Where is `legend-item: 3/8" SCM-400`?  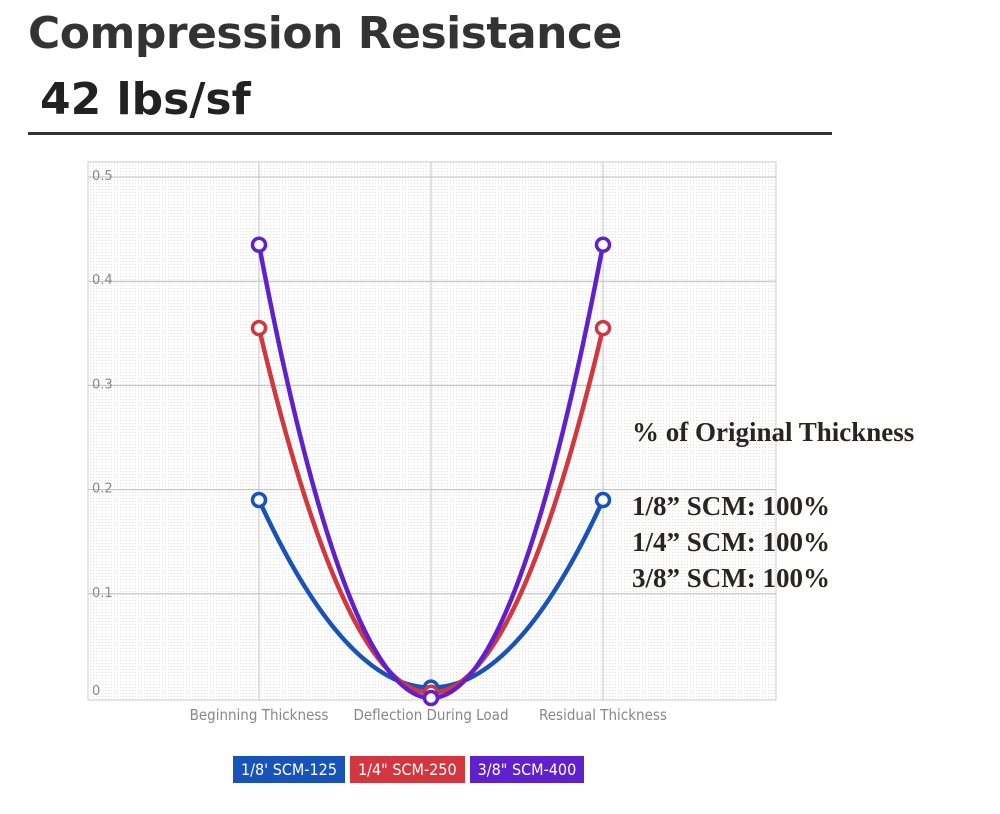 legend-item: 3/8" SCM-400 is located at coordinates (527, 769).